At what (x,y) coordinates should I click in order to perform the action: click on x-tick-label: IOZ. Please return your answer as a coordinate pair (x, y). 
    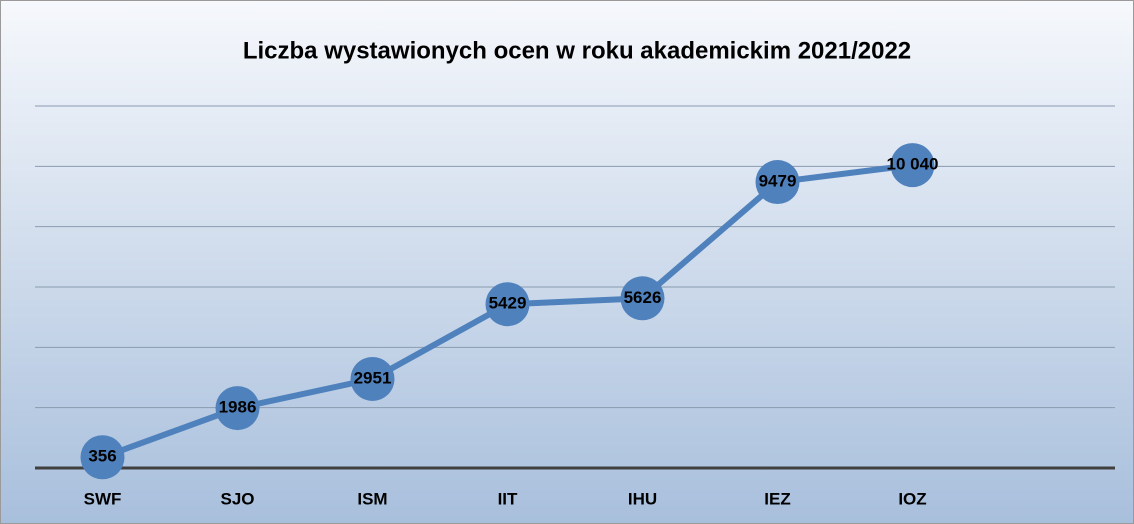
    Looking at the image, I should click on (912, 498).